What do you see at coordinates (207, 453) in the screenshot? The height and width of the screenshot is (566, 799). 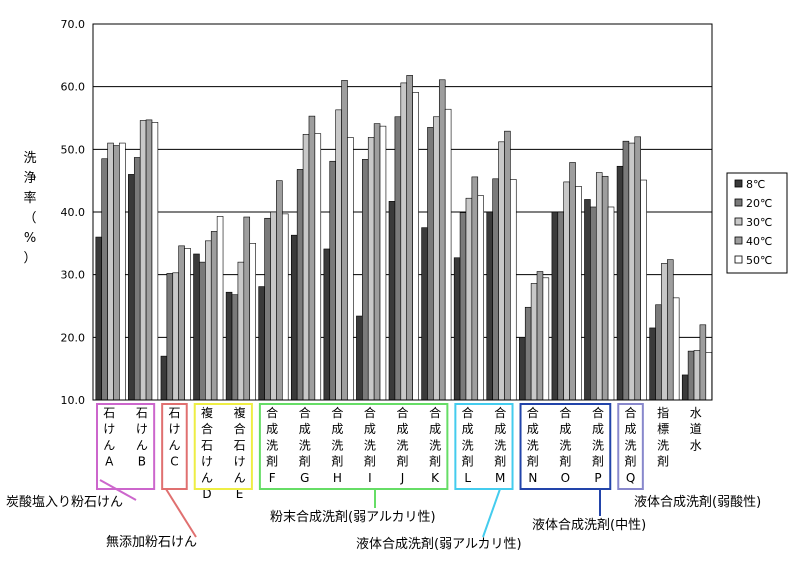 I see `category-label: 複合石けん D` at bounding box center [207, 453].